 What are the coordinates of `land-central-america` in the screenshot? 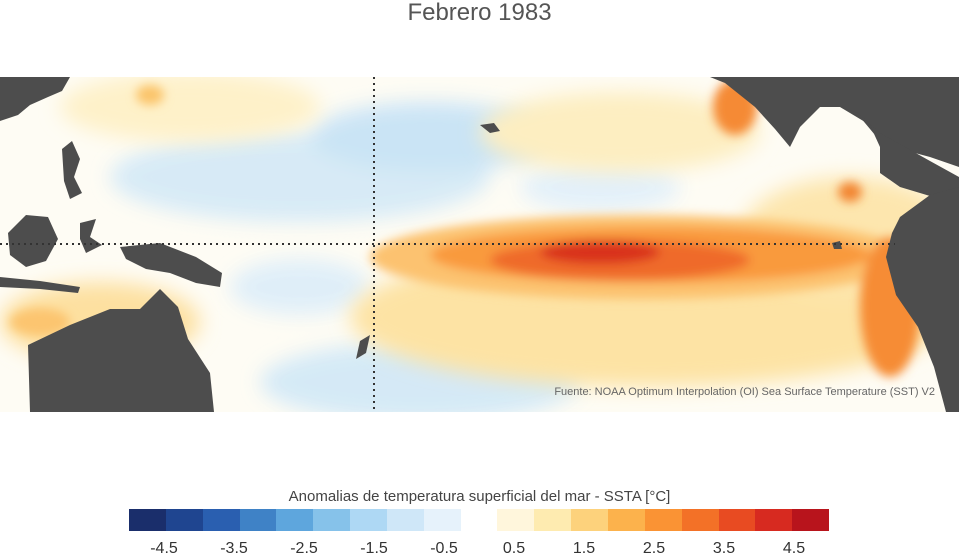 It's located at (899, 153).